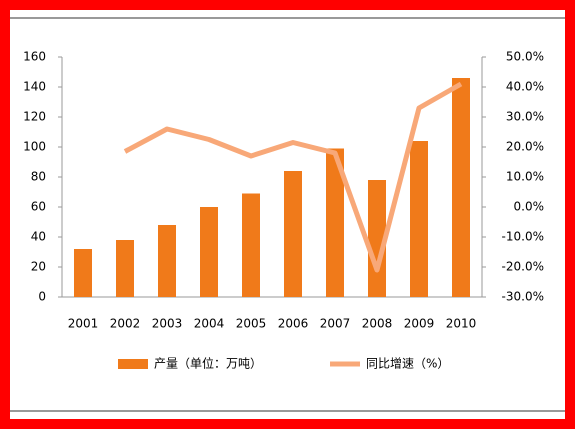  What do you see at coordinates (38, 237) in the screenshot?
I see `y-tick-label: 40` at bounding box center [38, 237].